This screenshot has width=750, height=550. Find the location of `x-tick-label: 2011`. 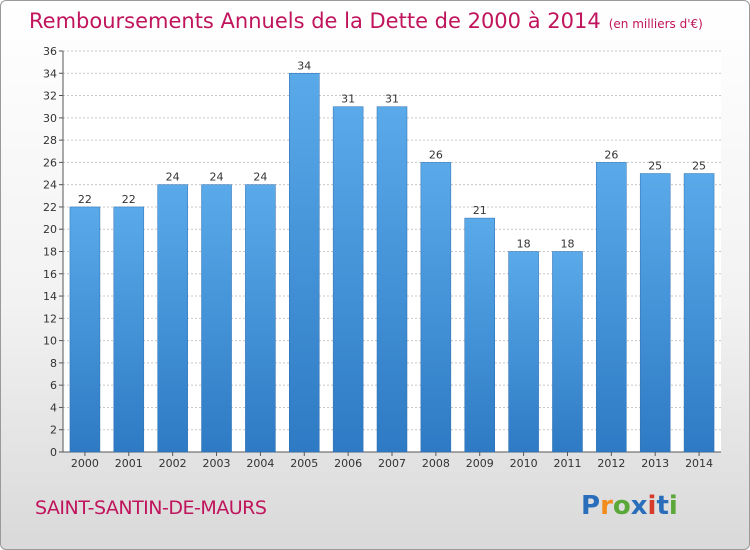

x-tick-label: 2011 is located at coordinates (567, 463).